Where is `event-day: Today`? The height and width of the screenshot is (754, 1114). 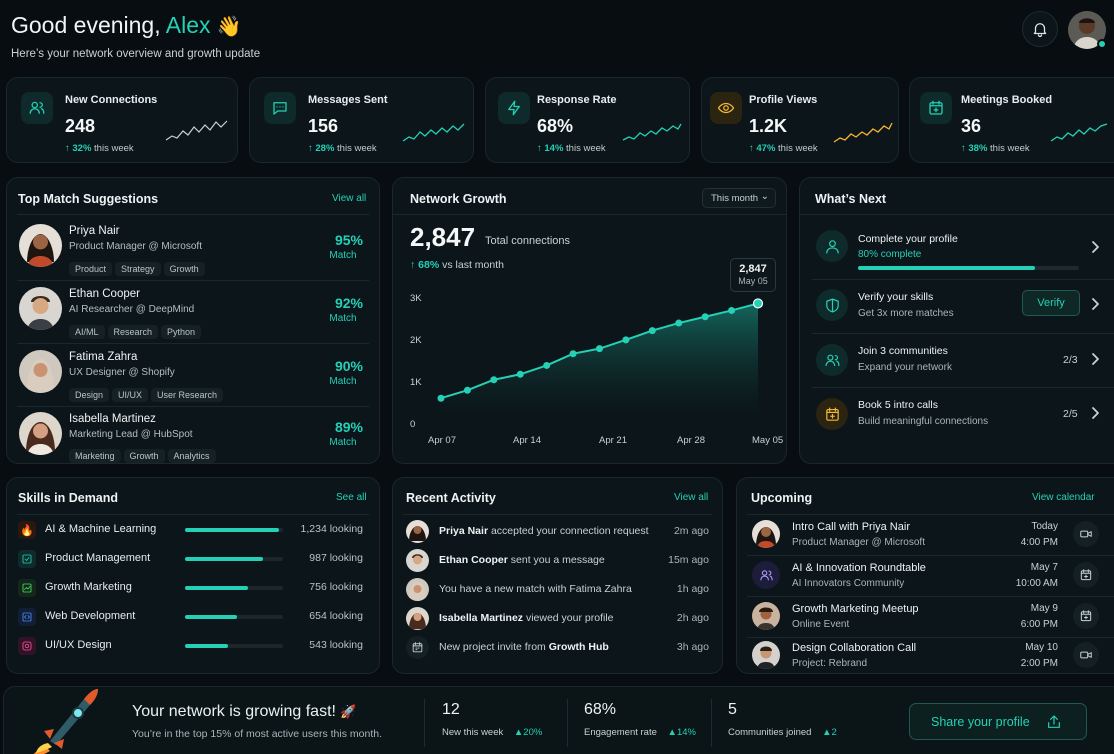 event-day: Today is located at coordinates (1044, 526).